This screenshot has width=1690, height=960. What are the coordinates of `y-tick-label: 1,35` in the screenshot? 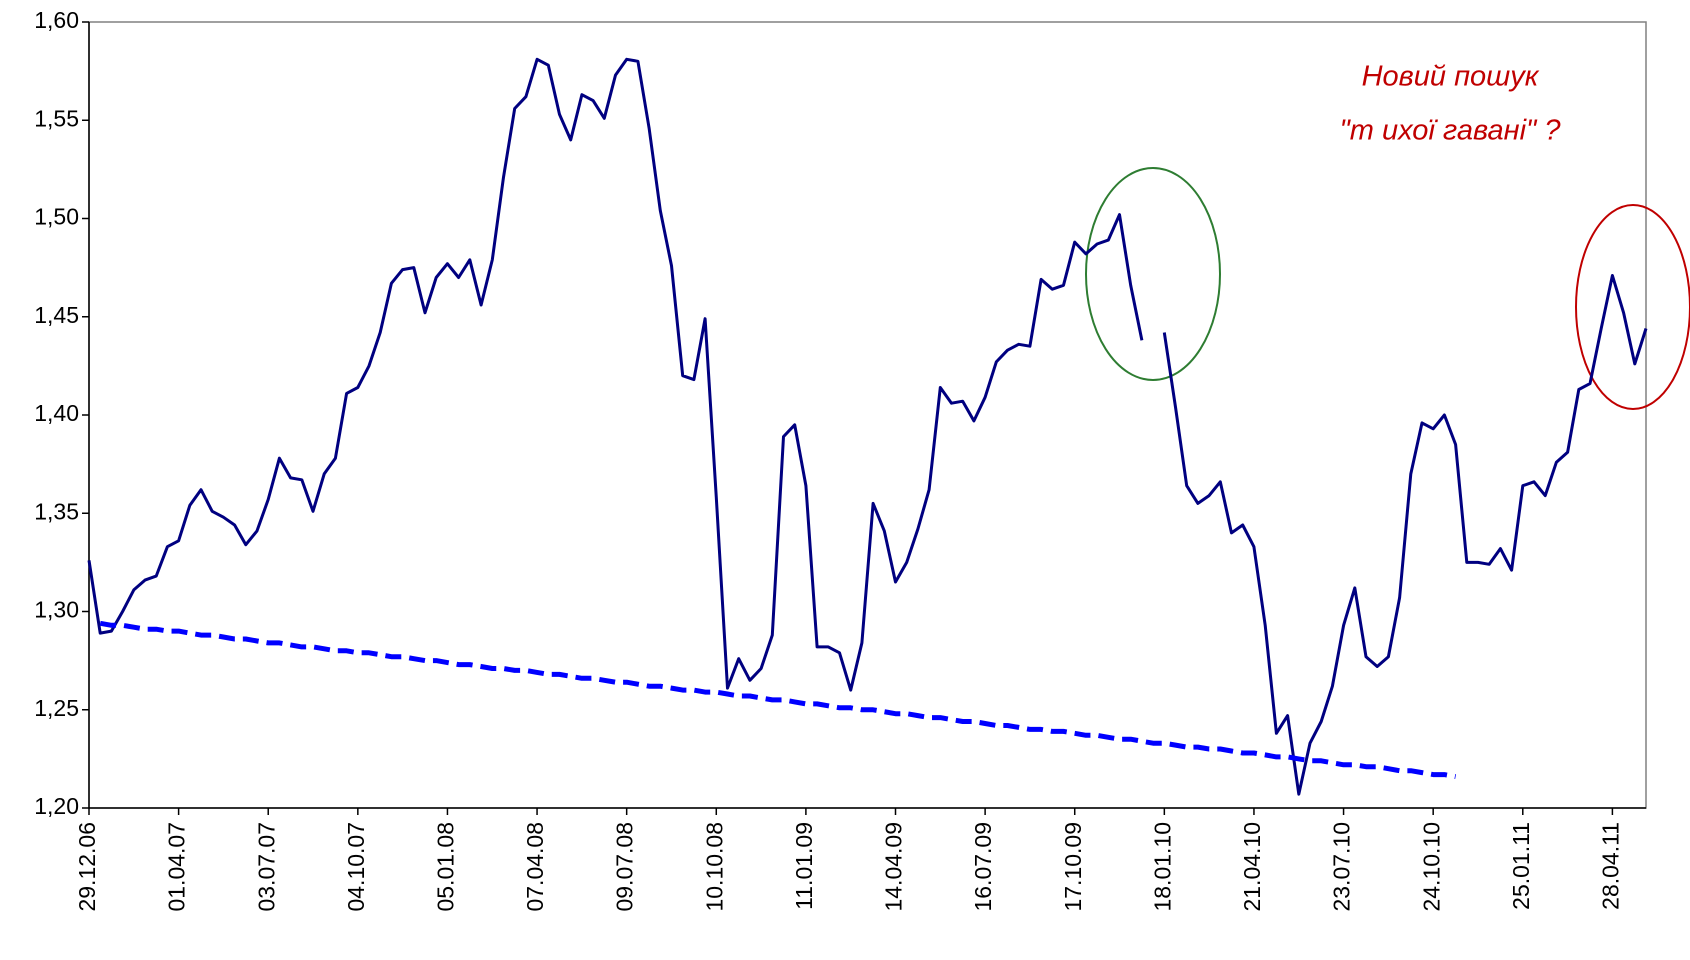 It's located at (56, 511).